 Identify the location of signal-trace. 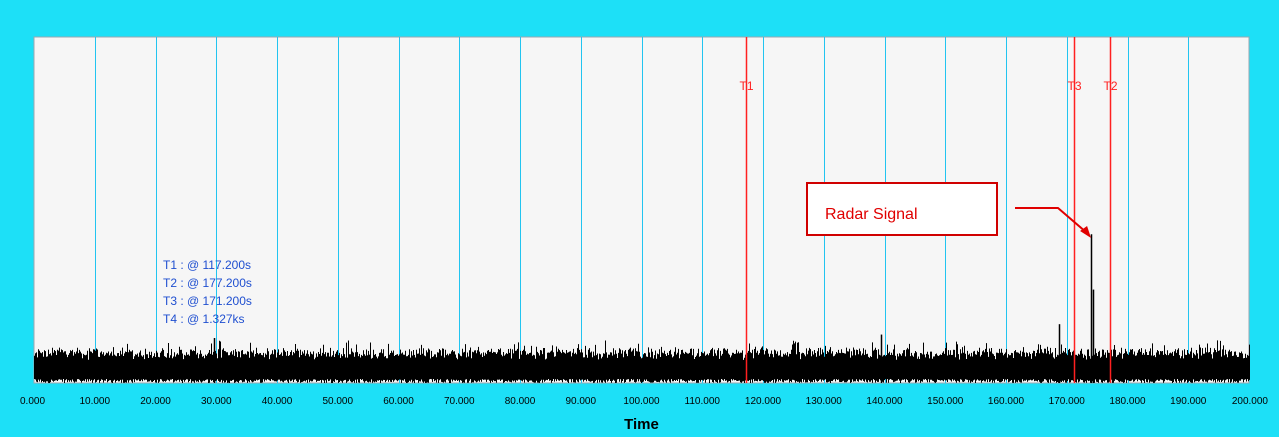
(642, 361).